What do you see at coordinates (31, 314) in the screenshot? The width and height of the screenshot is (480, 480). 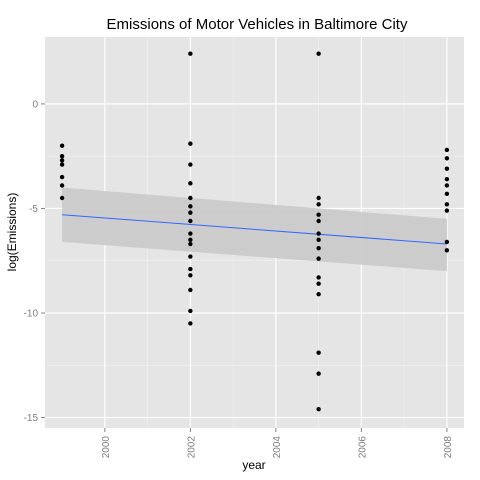 I see `y-tick-label: -10` at bounding box center [31, 314].